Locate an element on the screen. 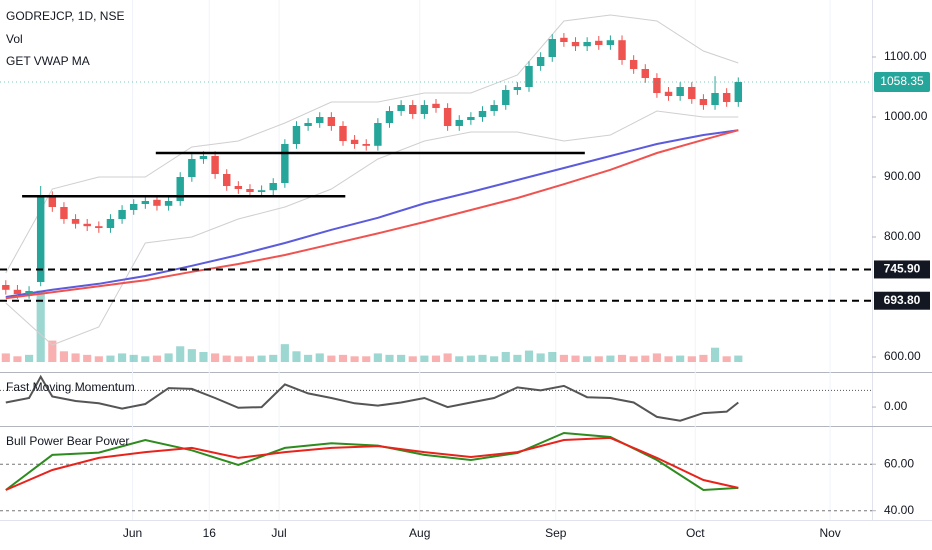 This screenshot has width=932, height=550. indicator-label: Vol is located at coordinates (14, 39).